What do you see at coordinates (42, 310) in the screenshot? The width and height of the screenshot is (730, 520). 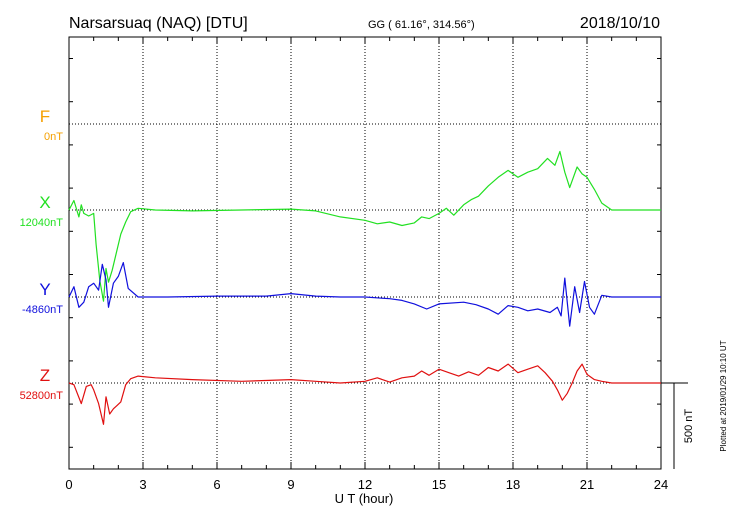 I see `series-baseline-Y: -4860nT` at bounding box center [42, 310].